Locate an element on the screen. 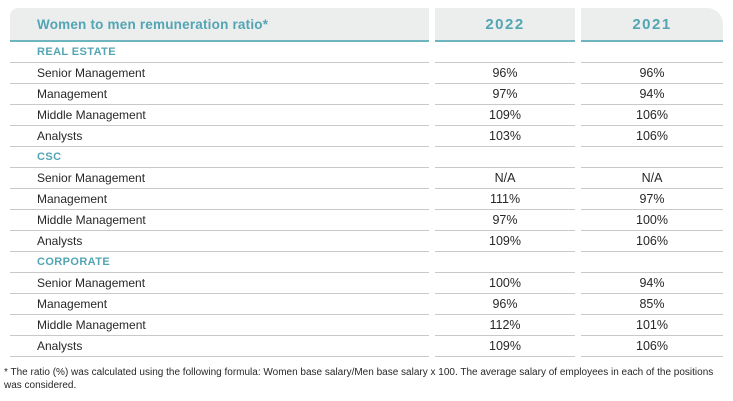 The height and width of the screenshot is (401, 733). value-2022: 103% is located at coordinates (505, 136).